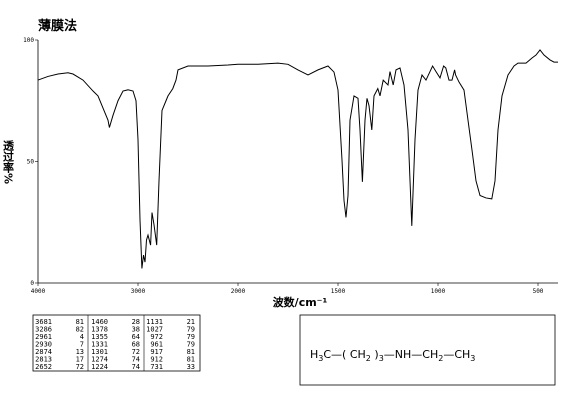  I want to click on peak-wavenumber: 1131, so click(154, 322).